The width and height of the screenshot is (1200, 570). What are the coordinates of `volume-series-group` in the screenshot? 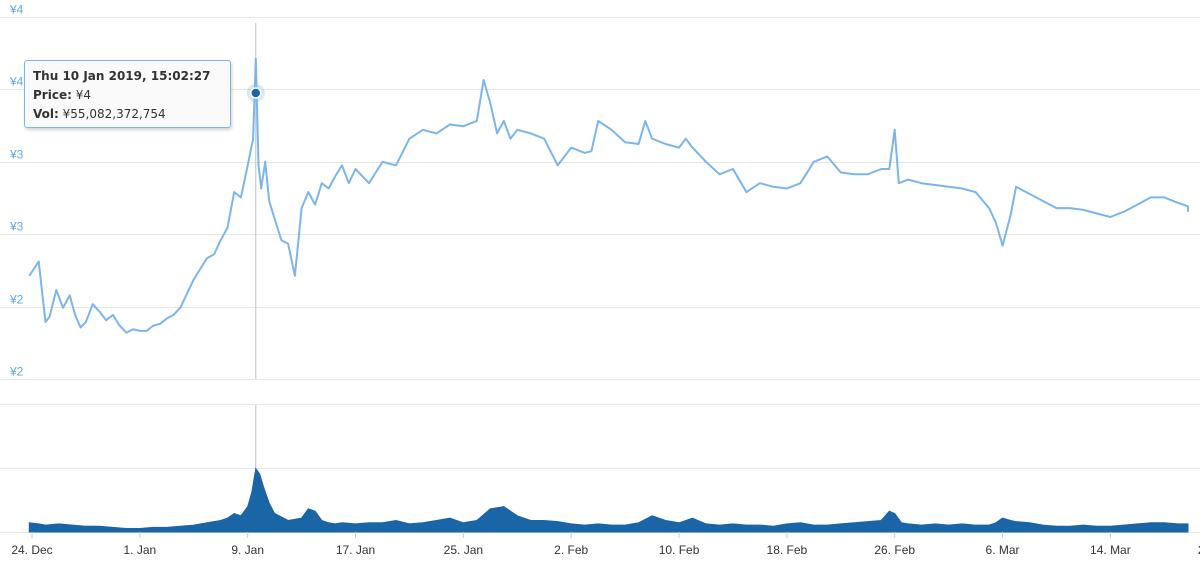 It's located at (608, 500).